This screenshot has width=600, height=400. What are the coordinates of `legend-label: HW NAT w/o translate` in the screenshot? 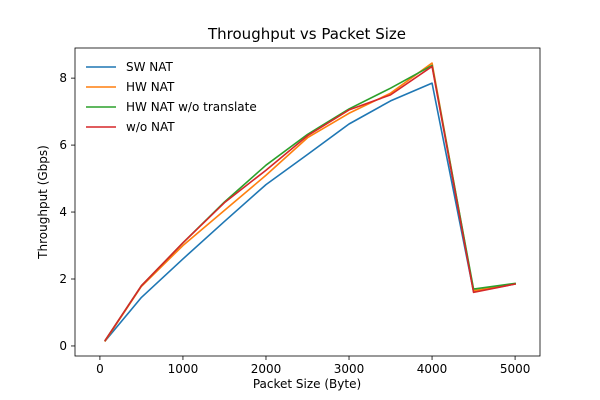 It's located at (191, 107).